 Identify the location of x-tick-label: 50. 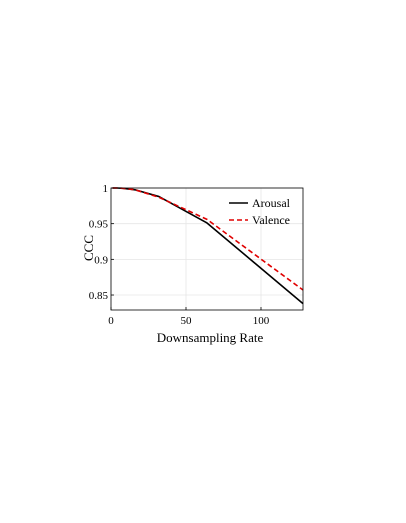
(187, 321).